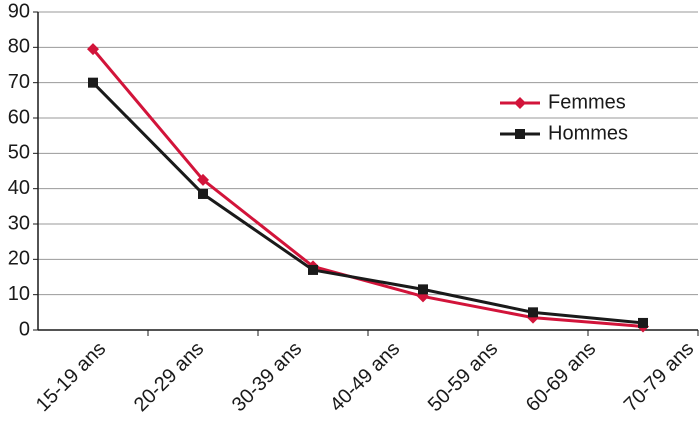 The height and width of the screenshot is (445, 700). Describe the element at coordinates (71, 377) in the screenshot. I see `x-tick-label: 15-19 ans` at that location.